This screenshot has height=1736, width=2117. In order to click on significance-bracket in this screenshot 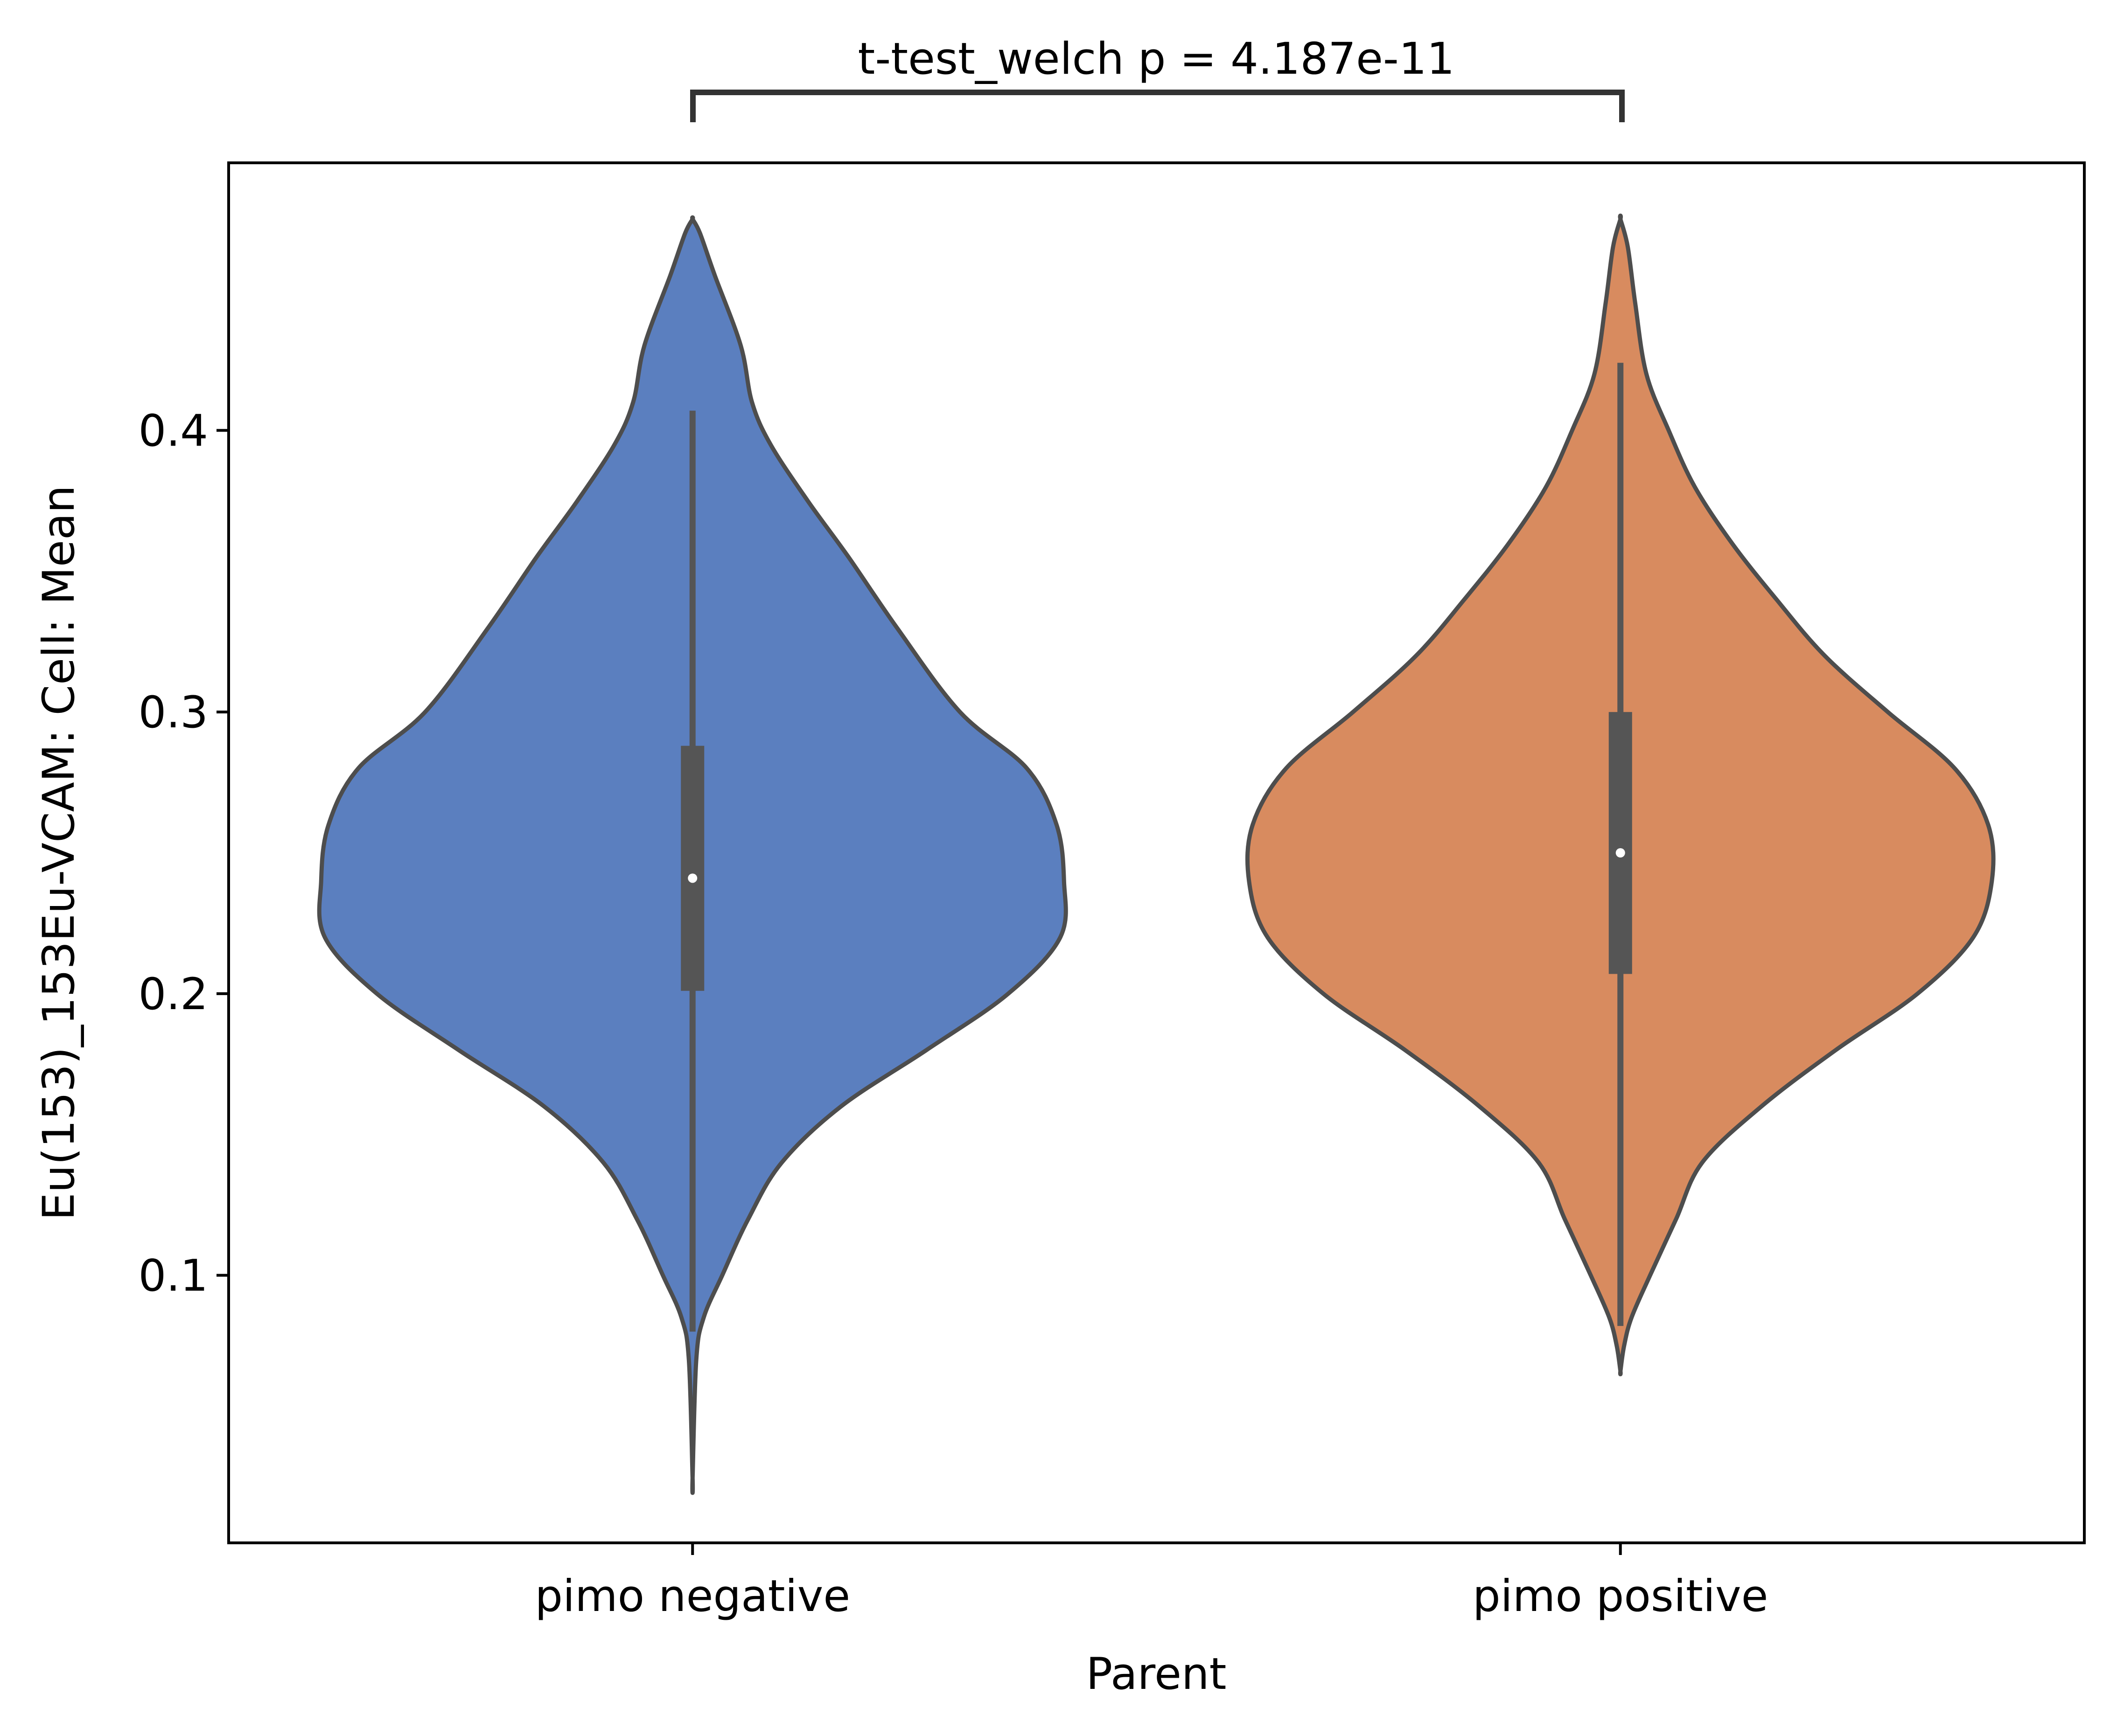, I will do `click(1157, 106)`.